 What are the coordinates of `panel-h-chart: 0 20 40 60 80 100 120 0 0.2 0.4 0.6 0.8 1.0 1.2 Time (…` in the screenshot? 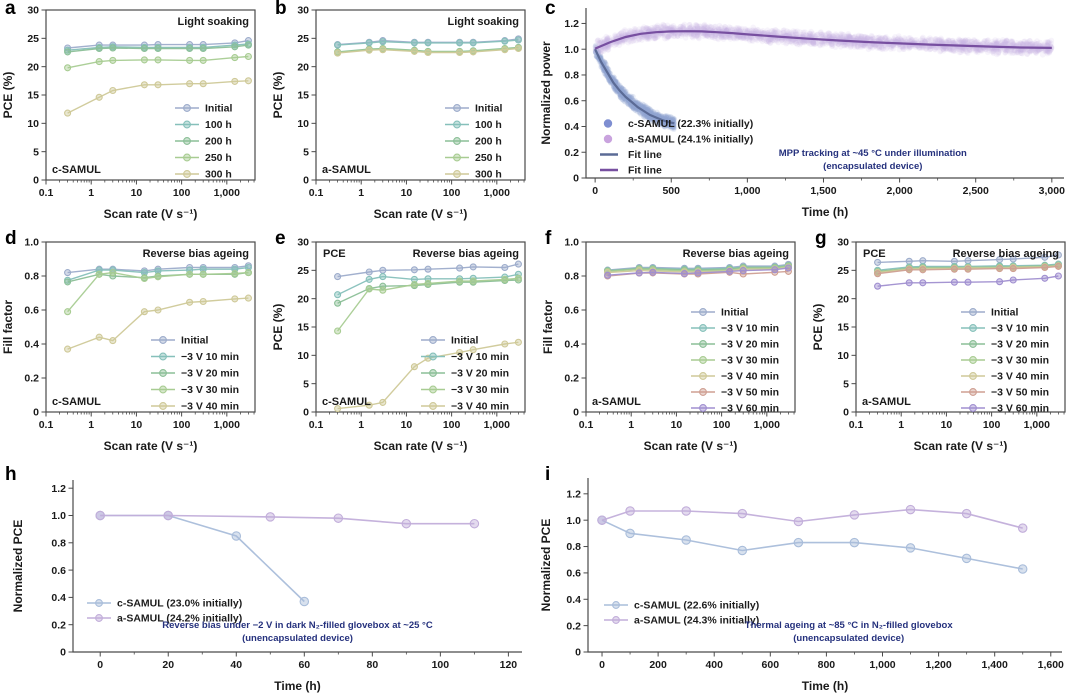 It's located at (266, 586).